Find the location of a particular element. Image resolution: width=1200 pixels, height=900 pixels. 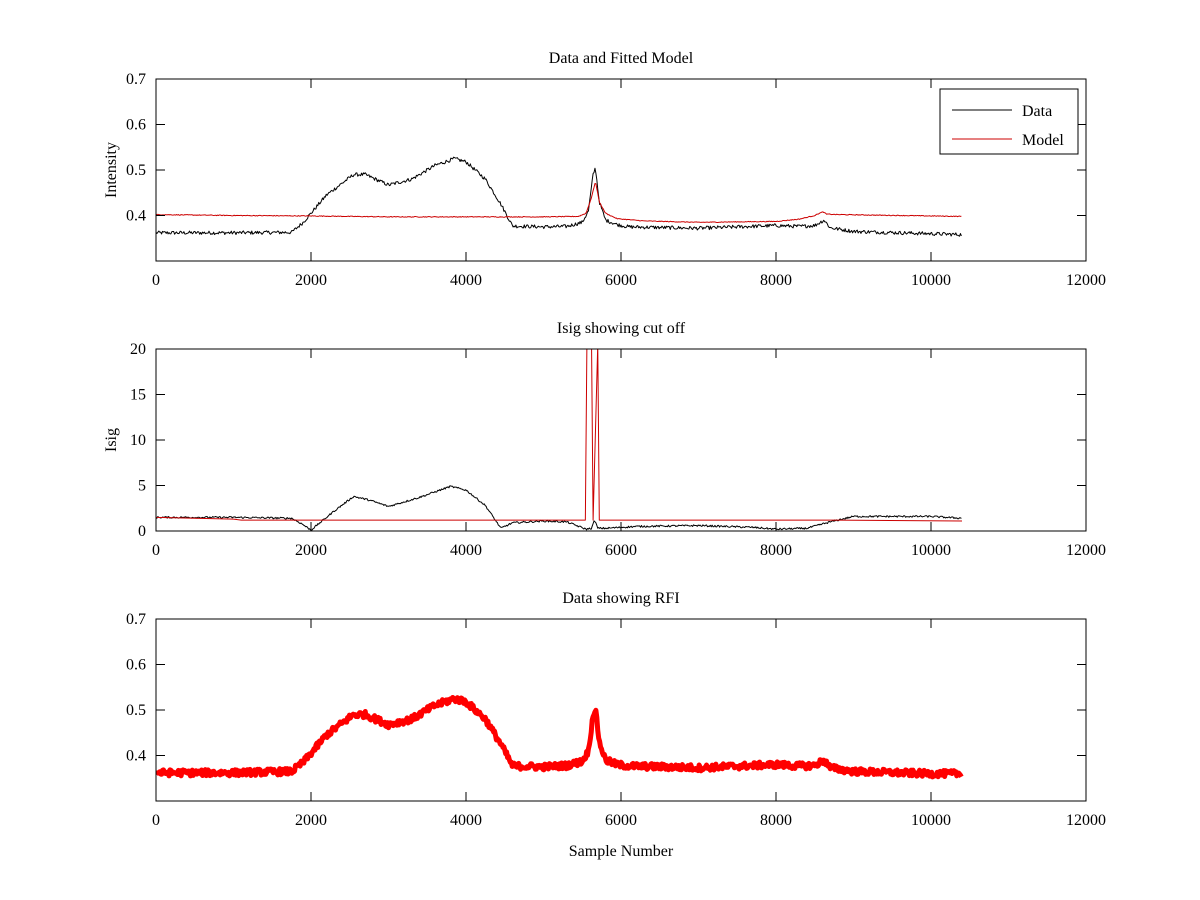

series-isig-line is located at coordinates (559, 508).